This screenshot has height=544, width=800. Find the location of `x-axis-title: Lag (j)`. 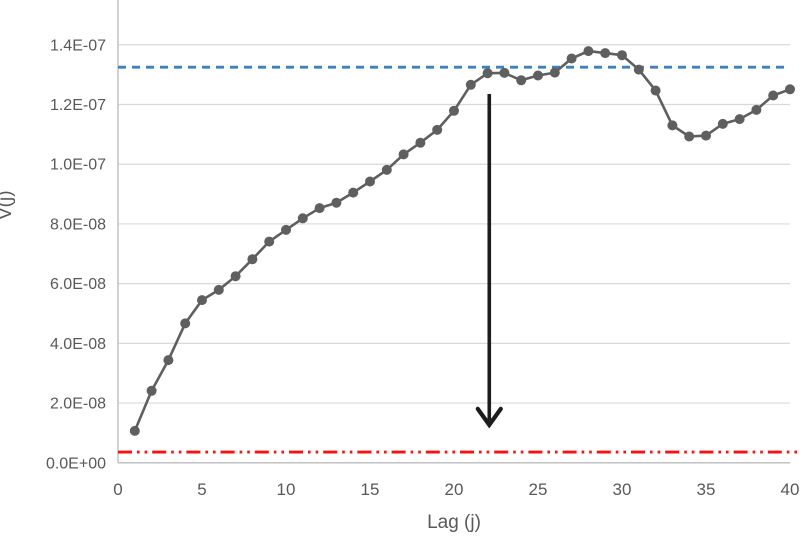

x-axis-title: Lag (j) is located at coordinates (454, 522).